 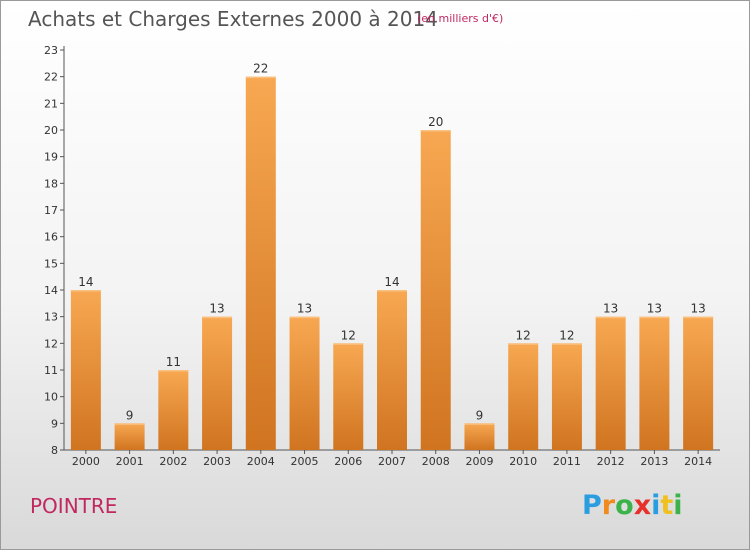 I want to click on y-tick-label: 11, so click(x=51, y=370).